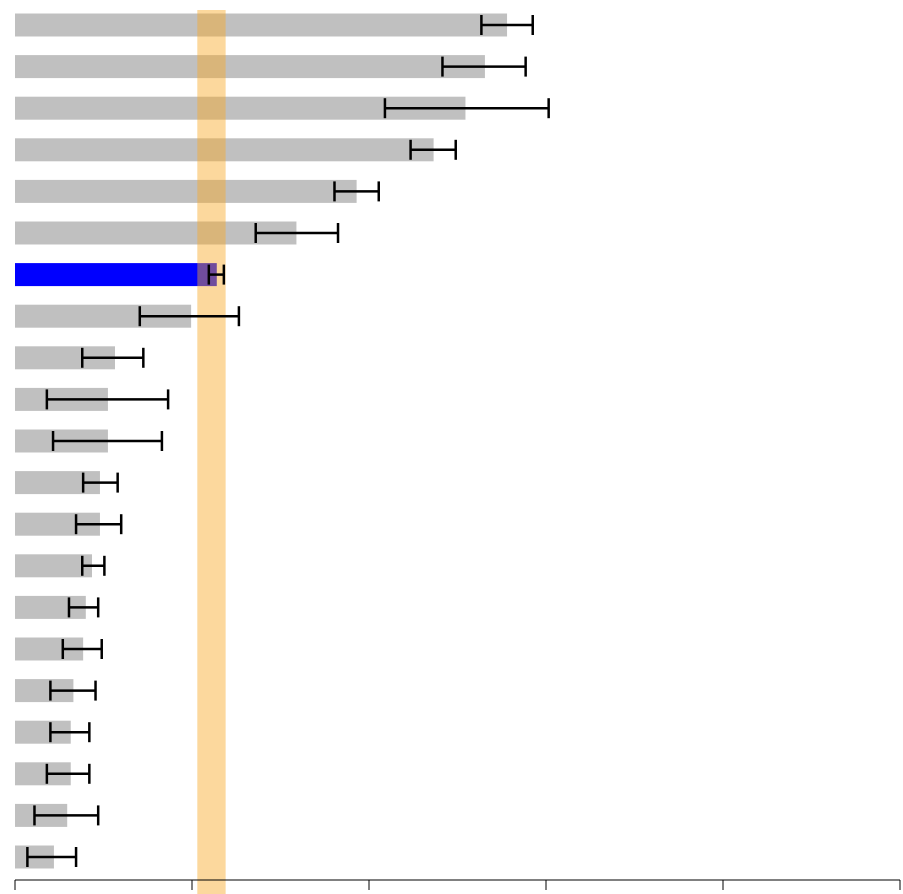 The width and height of the screenshot is (903, 894). I want to click on highlighted-bar, so click(116, 275).